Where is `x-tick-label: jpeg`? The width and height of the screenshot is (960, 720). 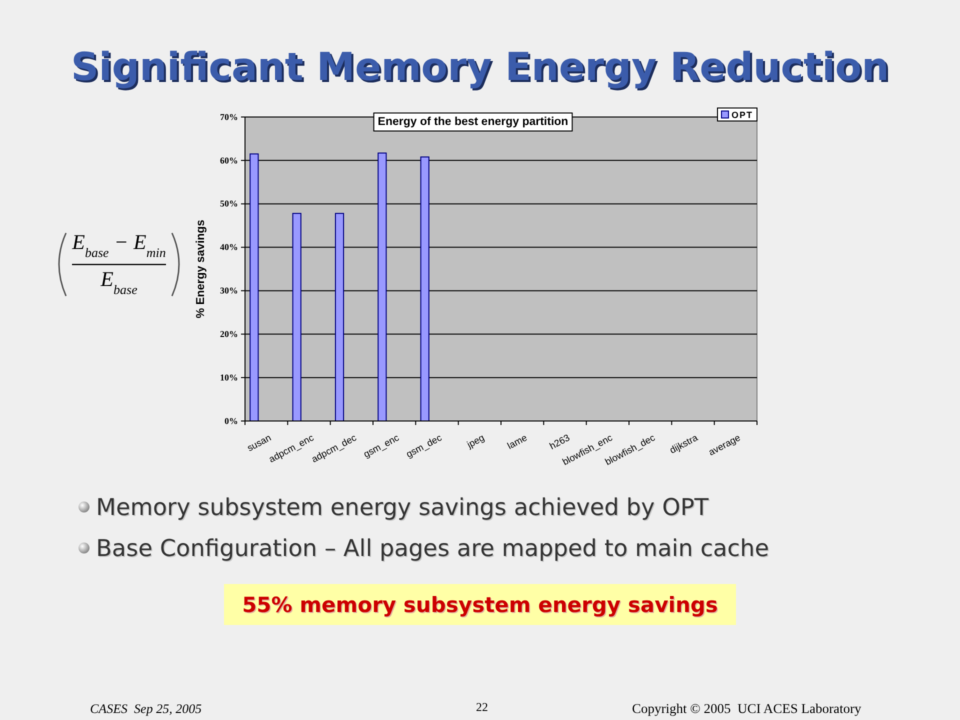
x-tick-label: jpeg is located at coordinates (475, 442).